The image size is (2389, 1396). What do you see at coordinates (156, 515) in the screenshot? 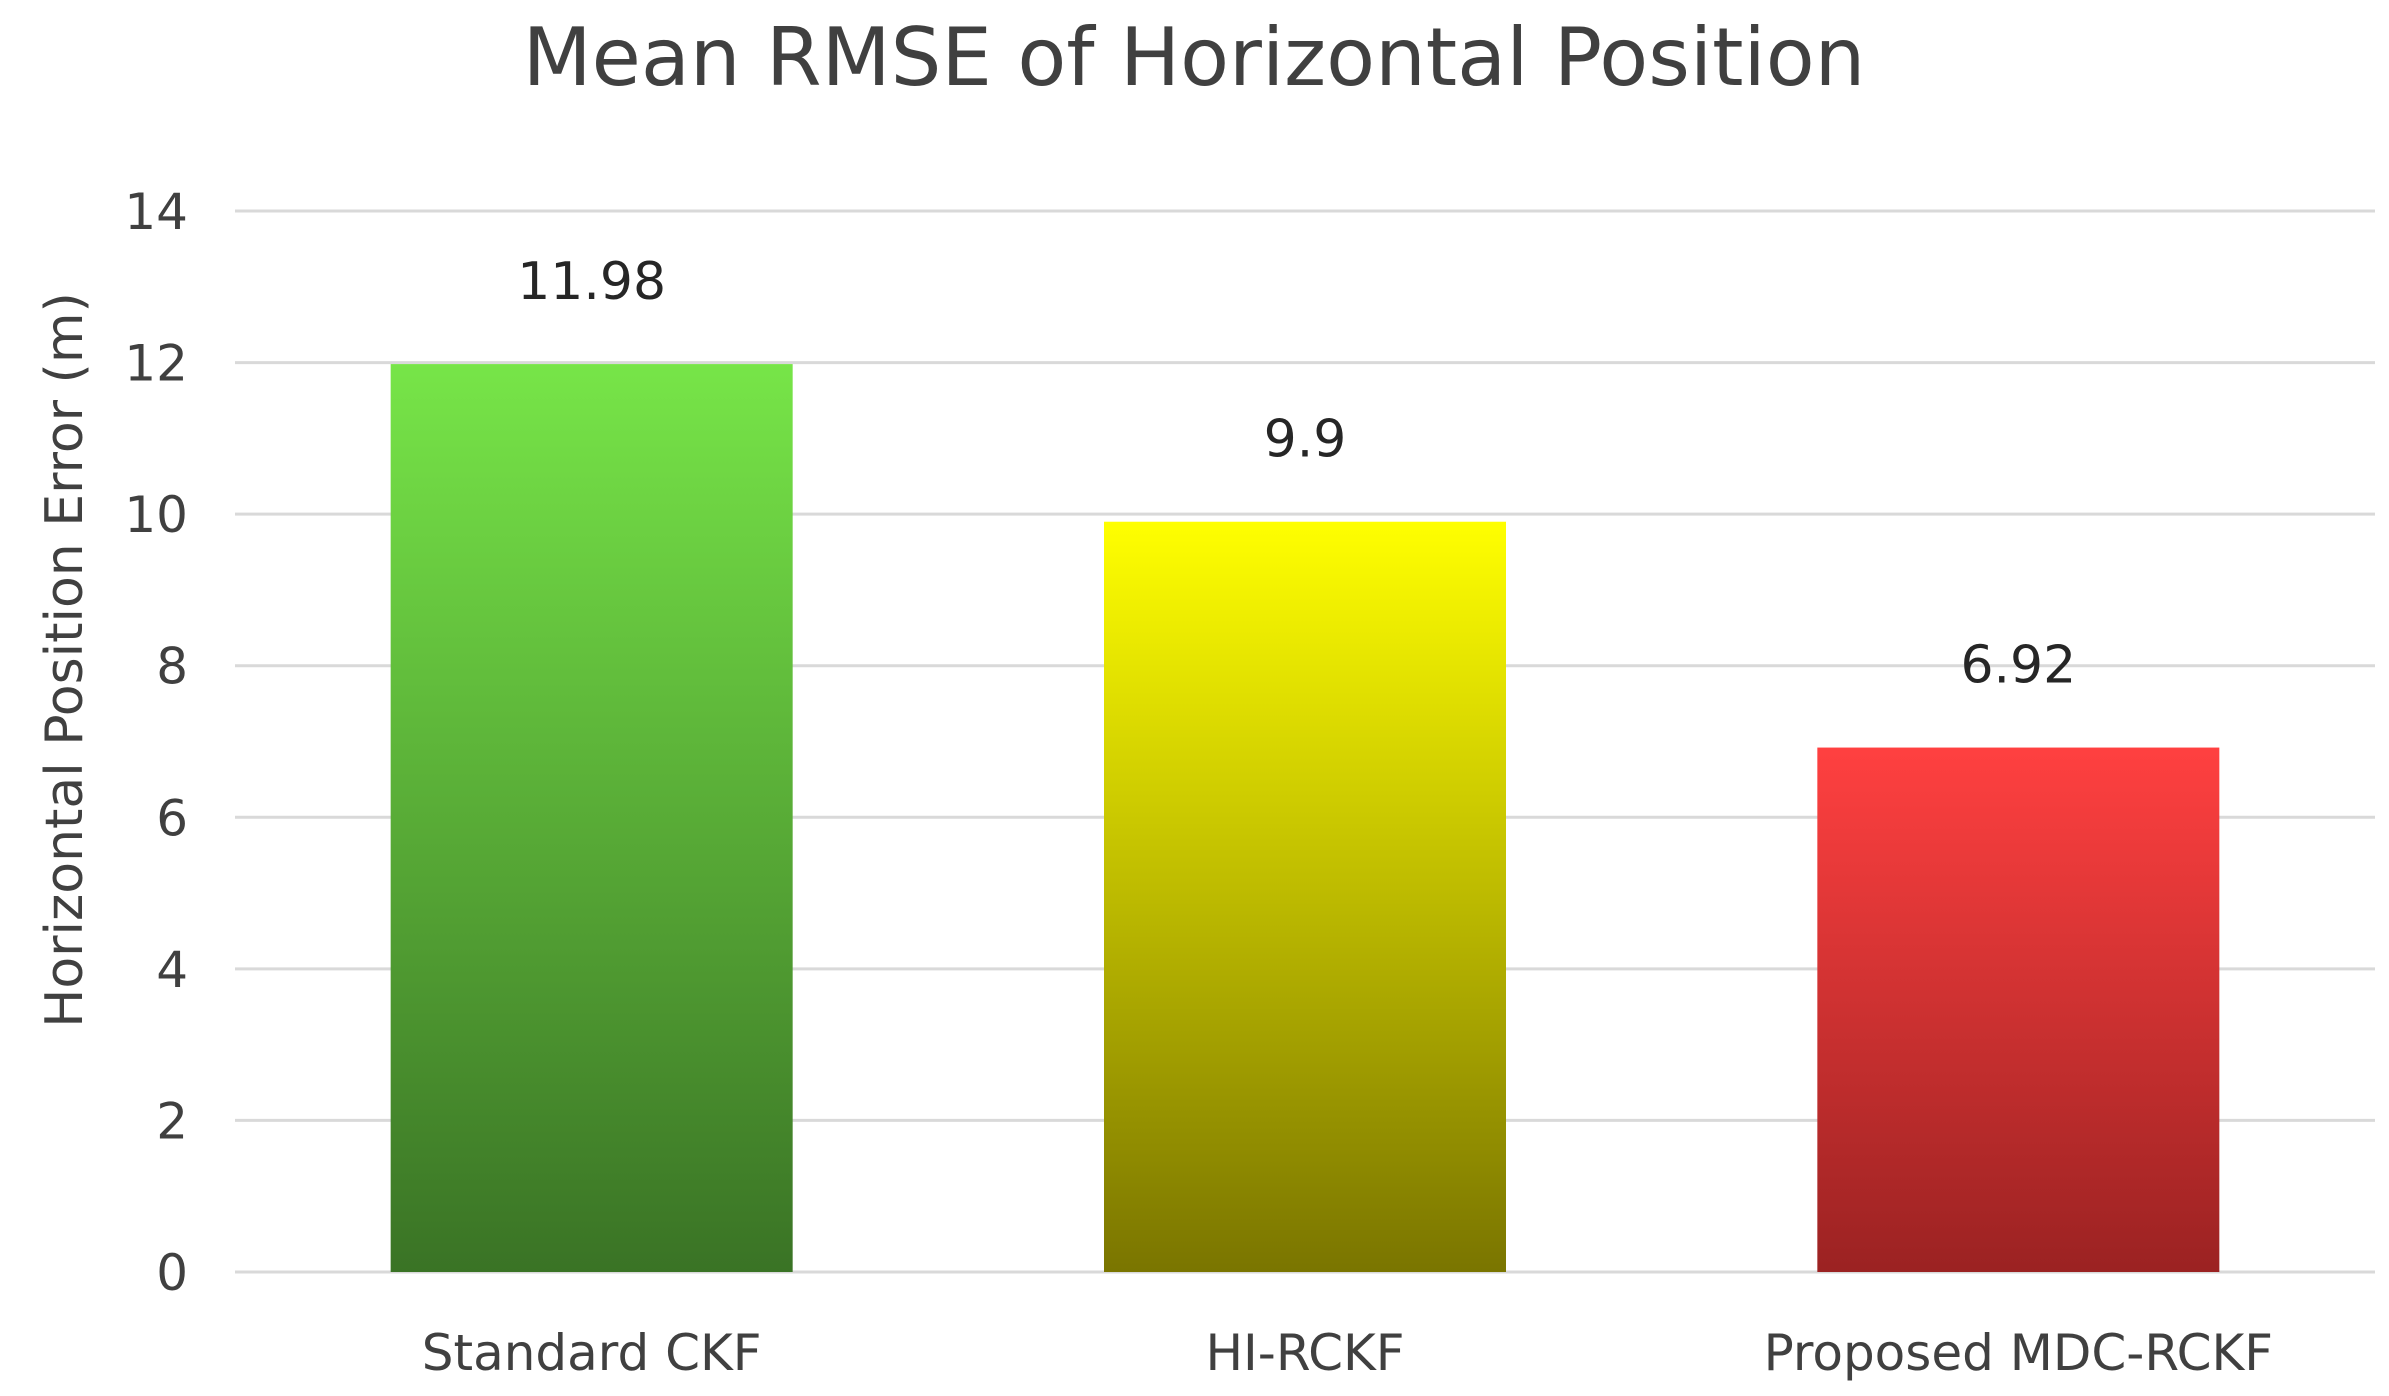
I see `y-tick-label: 10` at bounding box center [156, 515].